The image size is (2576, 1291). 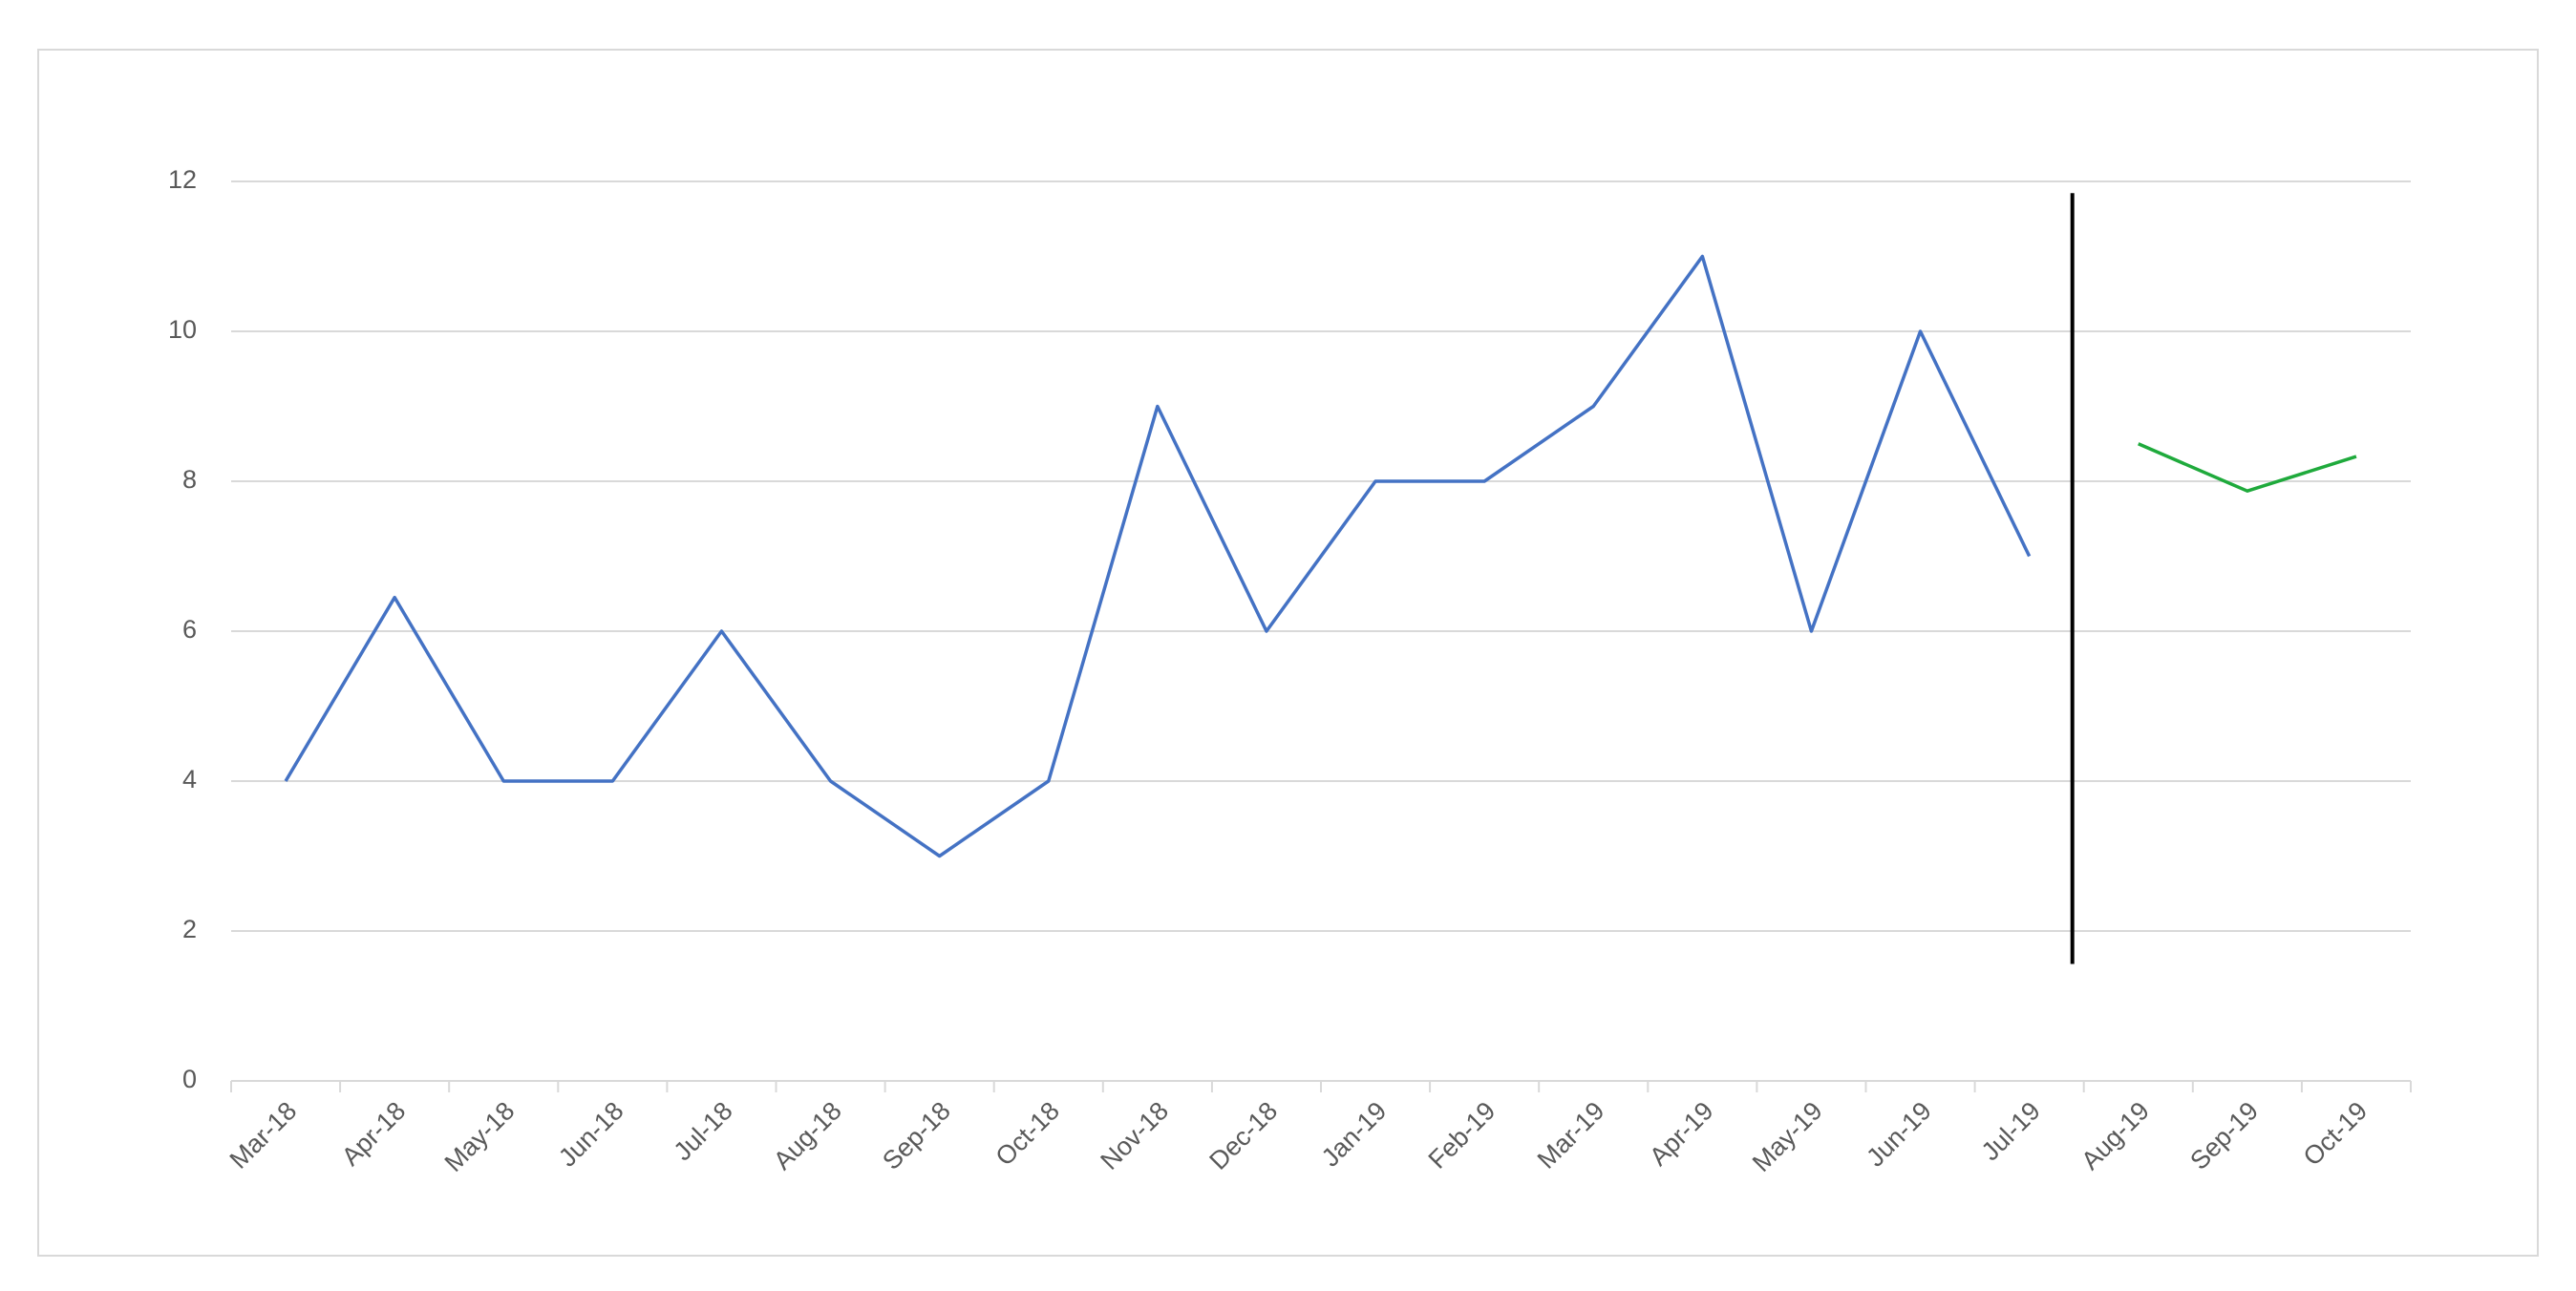 What do you see at coordinates (190, 929) in the screenshot?
I see `y-tick-label: 2` at bounding box center [190, 929].